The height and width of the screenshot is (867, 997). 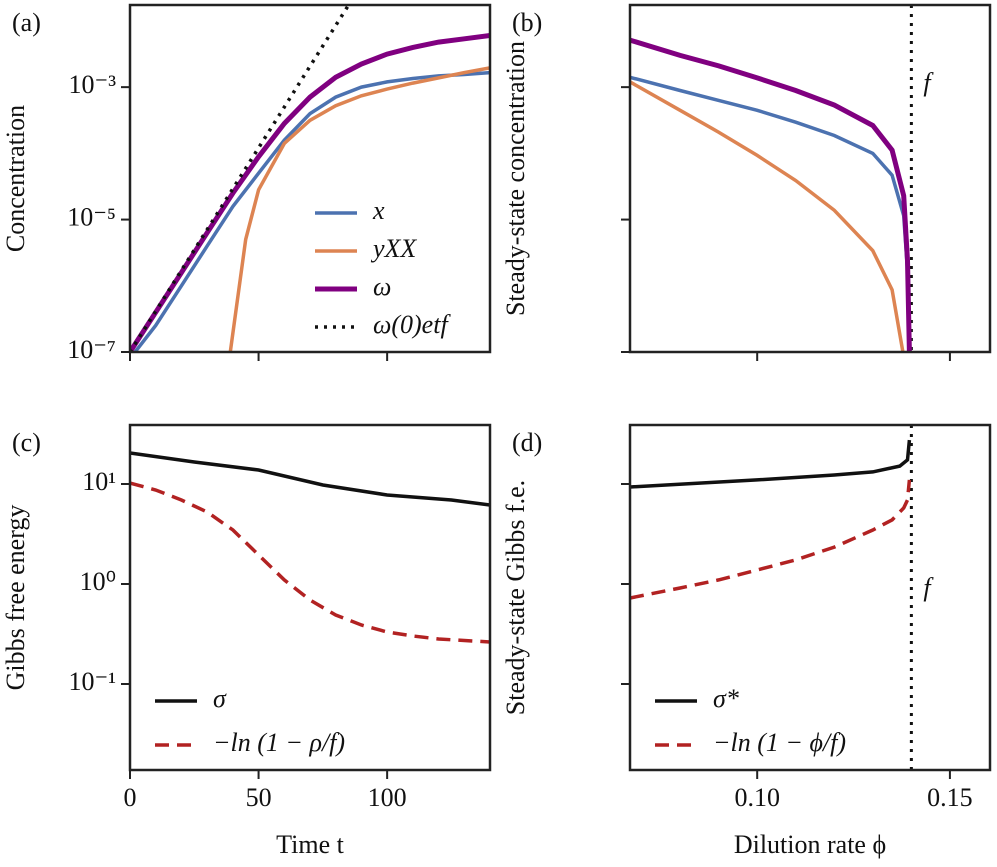 What do you see at coordinates (527, 22) in the screenshot?
I see `panel-label: (b)` at bounding box center [527, 22].